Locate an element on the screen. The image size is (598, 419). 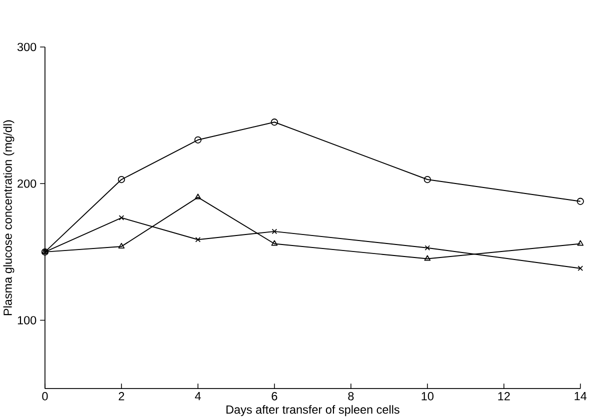
x-tick-label: 8 is located at coordinates (351, 396).